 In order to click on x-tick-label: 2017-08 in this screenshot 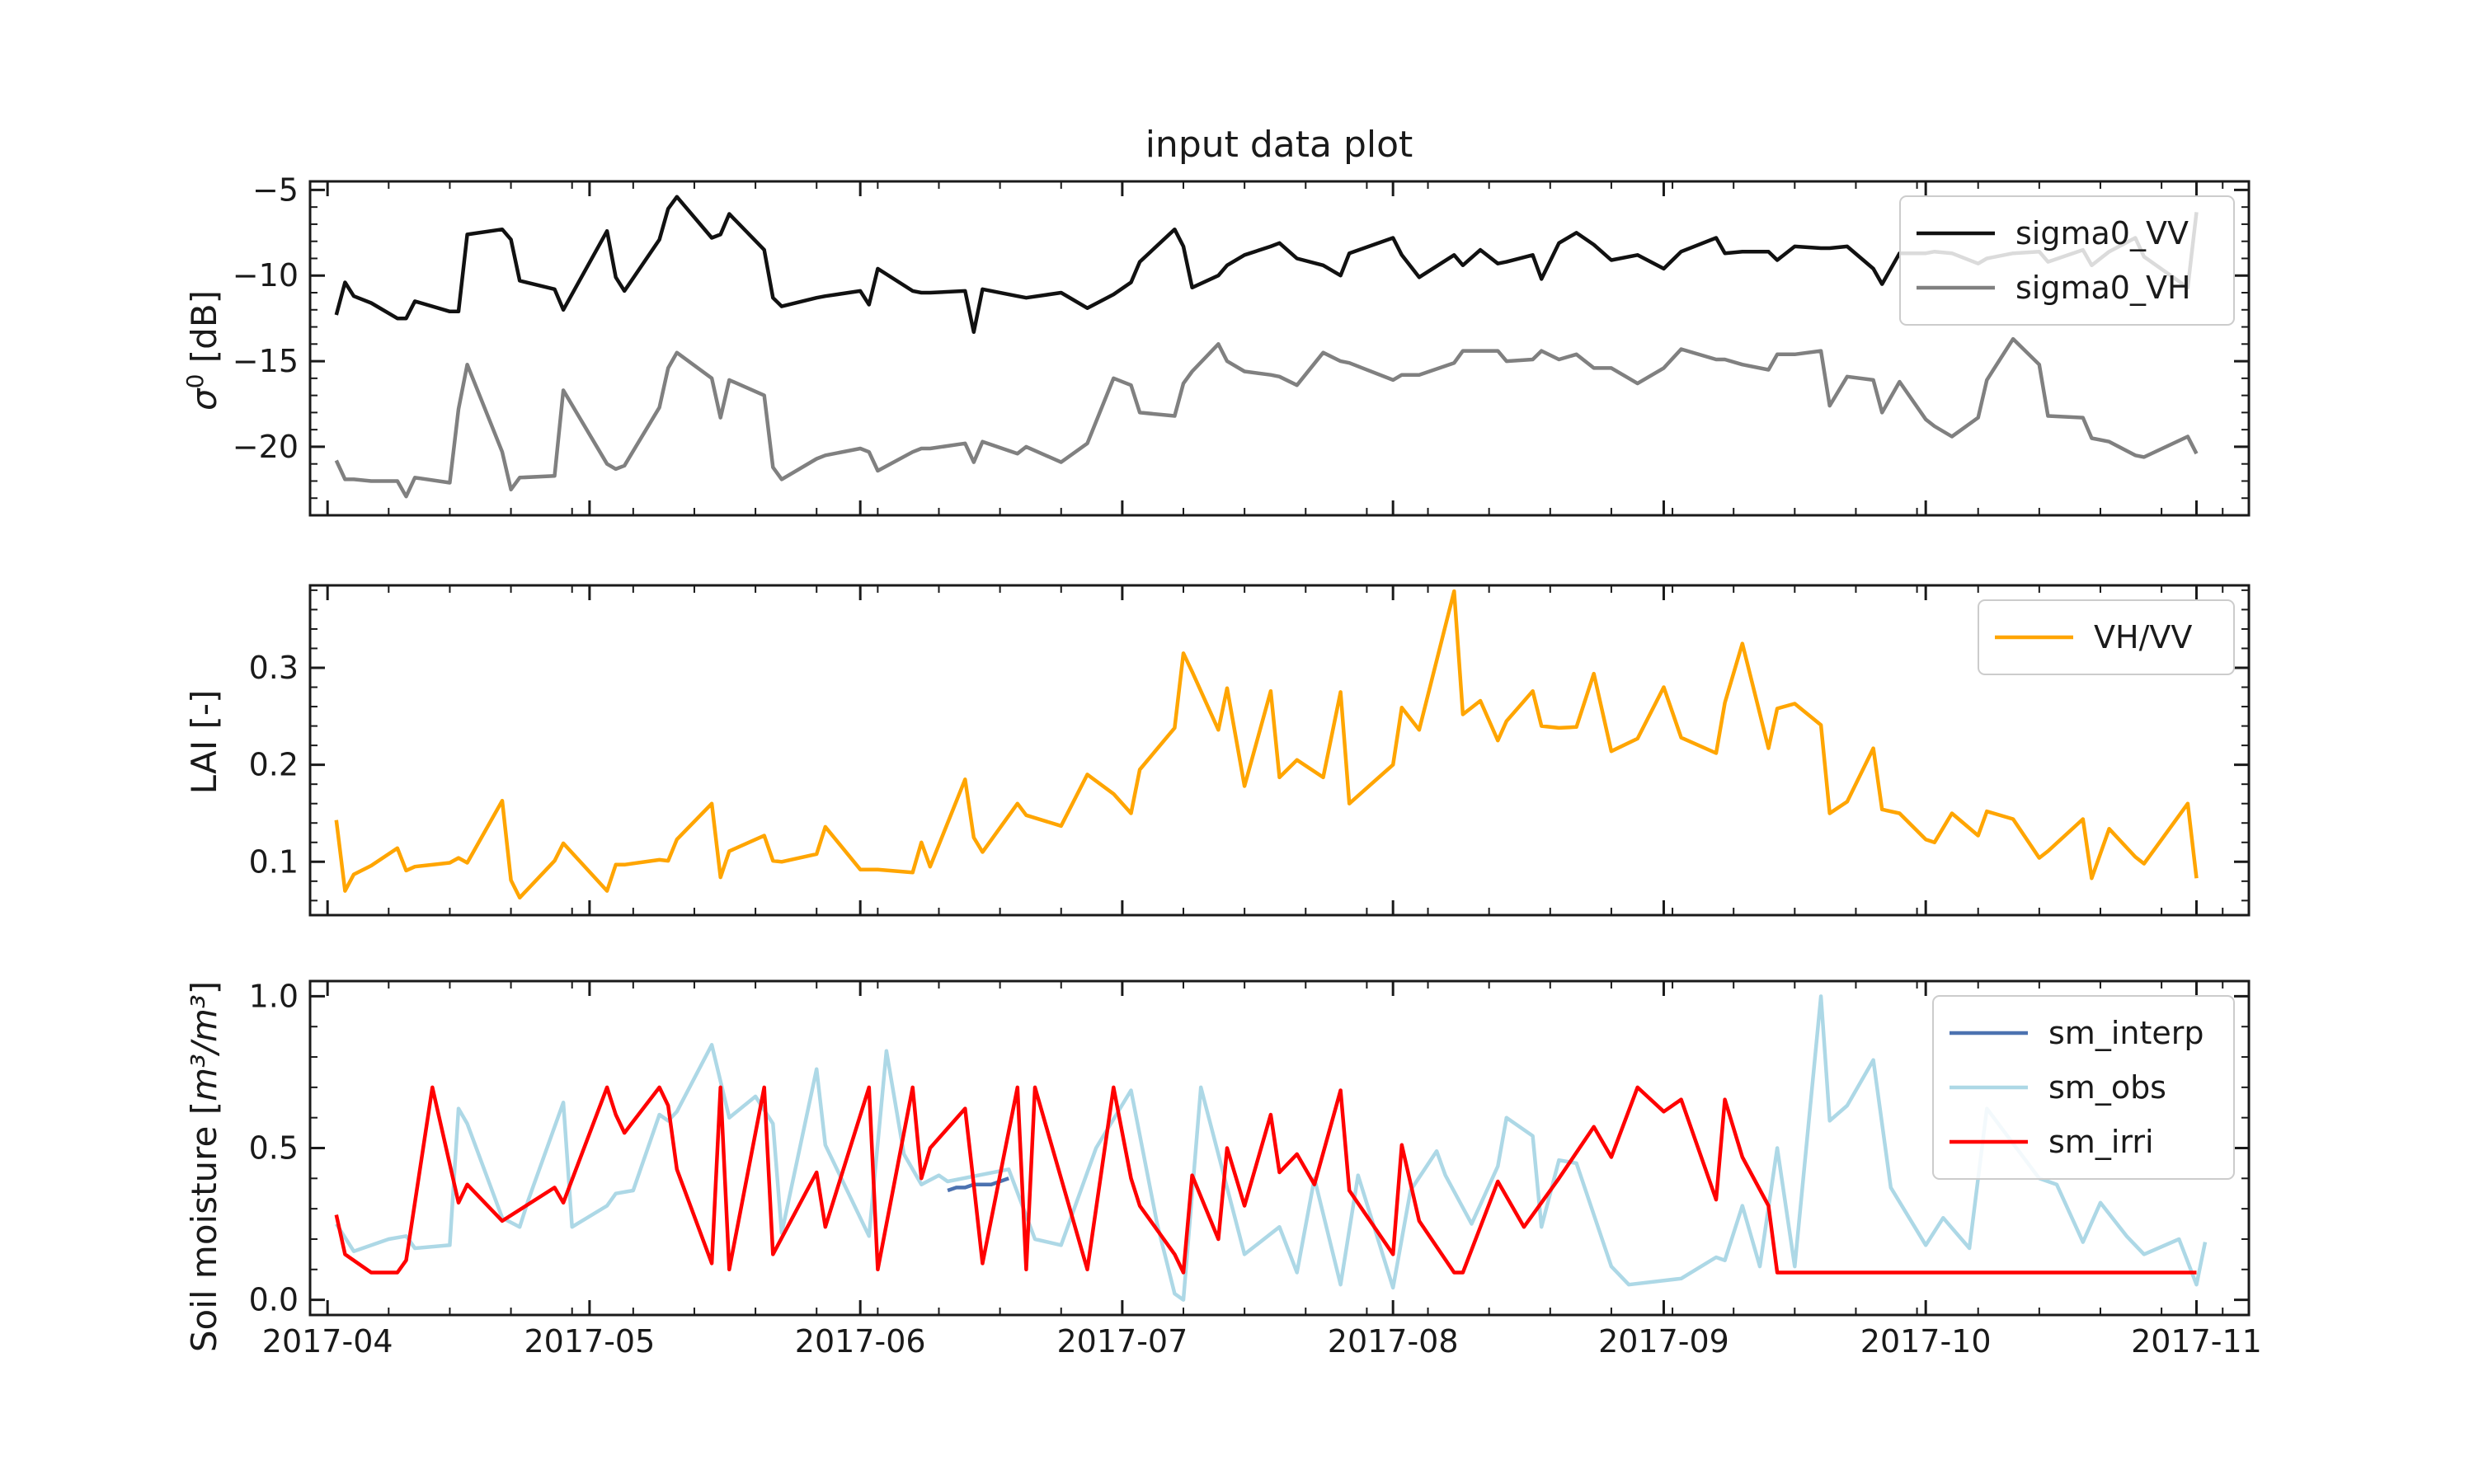, I will do `click(1393, 1341)`.